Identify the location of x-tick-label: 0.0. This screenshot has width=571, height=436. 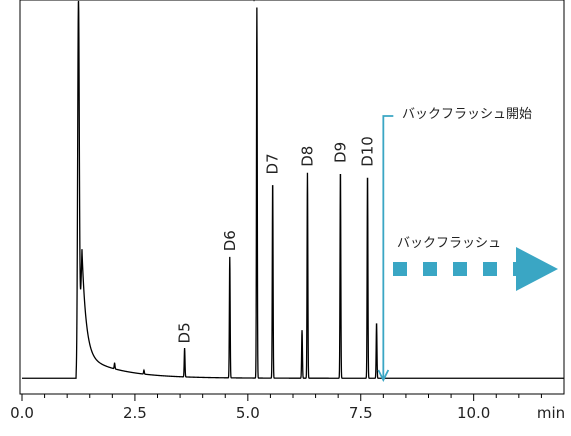
(22, 413).